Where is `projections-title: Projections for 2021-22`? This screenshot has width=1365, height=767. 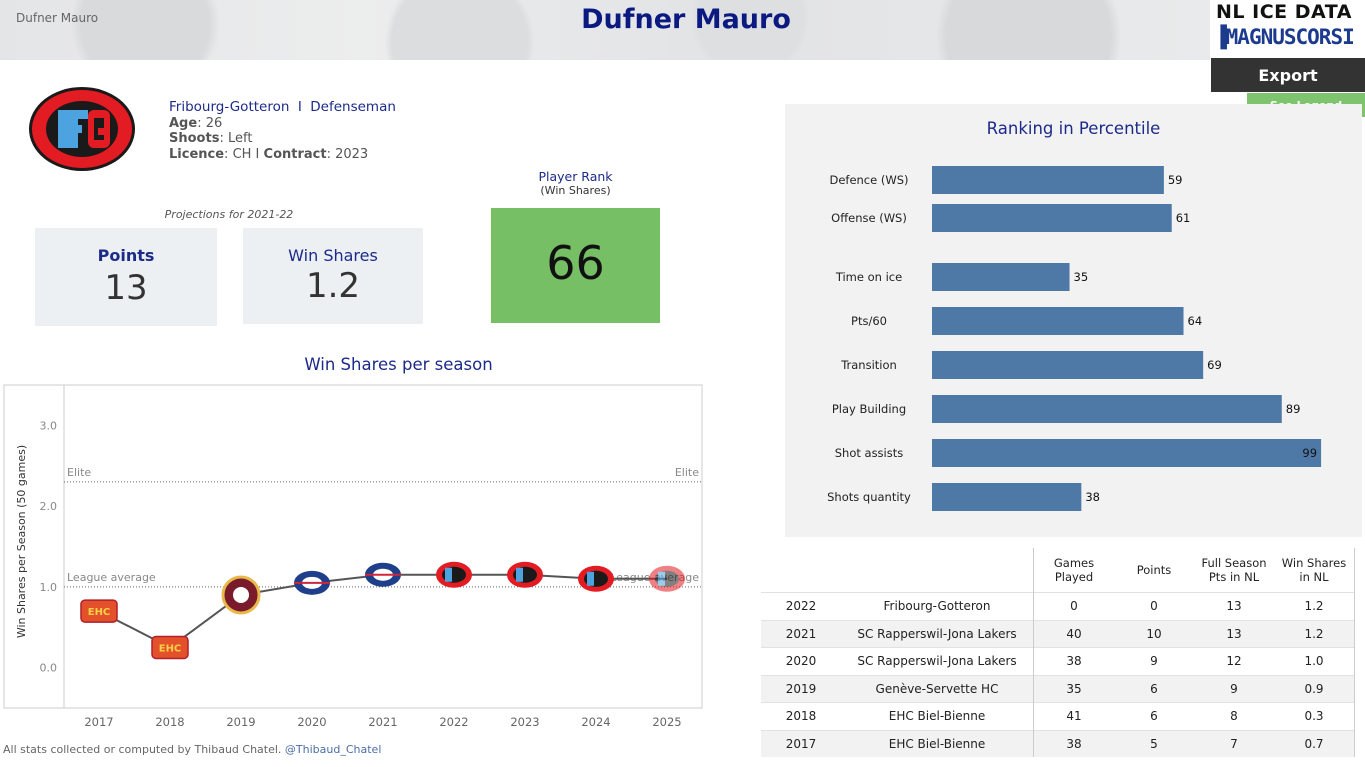 projections-title: Projections for 2021-22 is located at coordinates (229, 214).